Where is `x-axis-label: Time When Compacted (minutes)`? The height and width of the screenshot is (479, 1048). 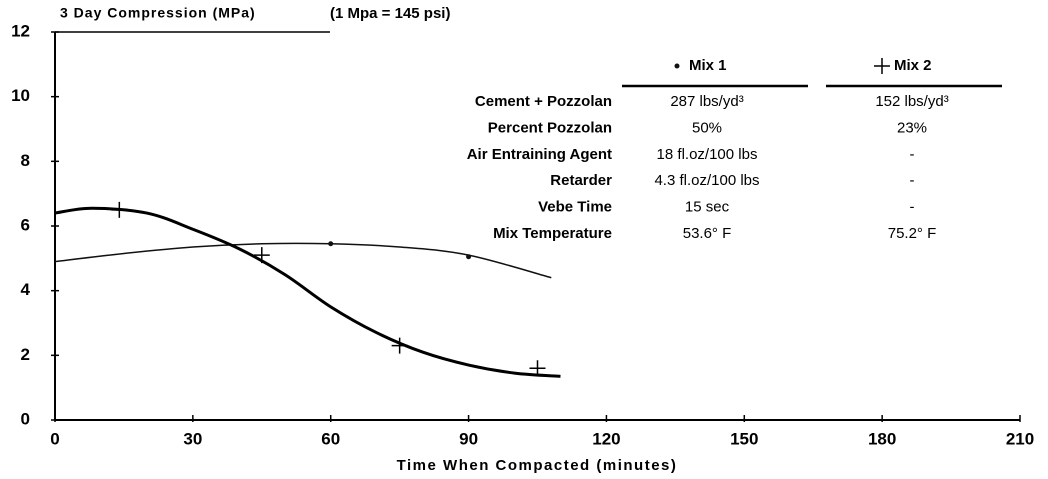 x-axis-label: Time When Compacted (minutes) is located at coordinates (537, 465).